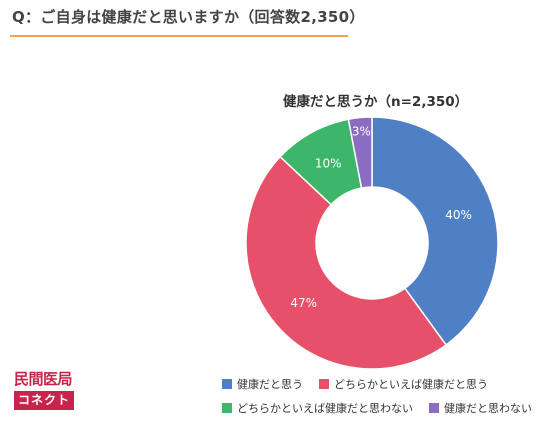 This screenshot has height=433, width=560. I want to click on legend-label-1: どちらかといえば健康だと思う, so click(411, 384).